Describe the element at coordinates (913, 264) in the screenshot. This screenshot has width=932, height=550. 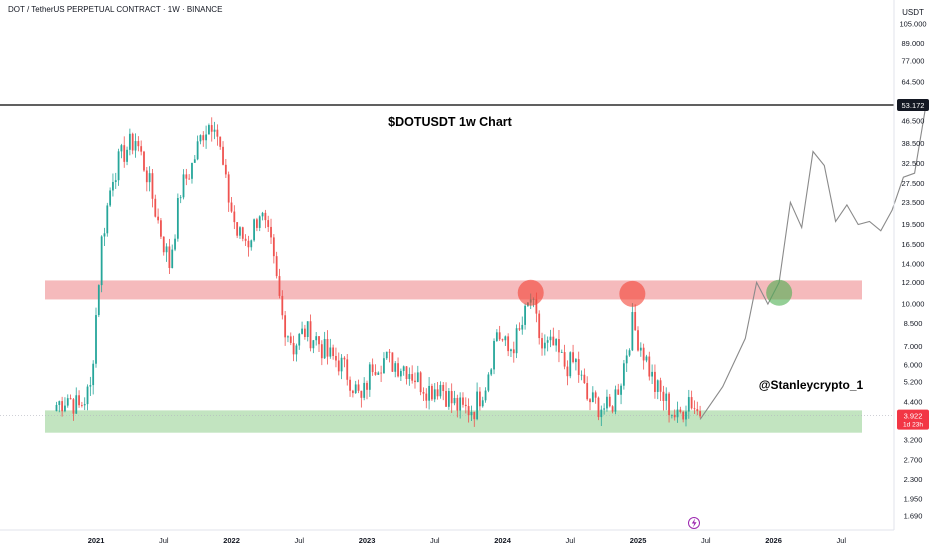
I see `price-tick-label: 14.000` at that location.